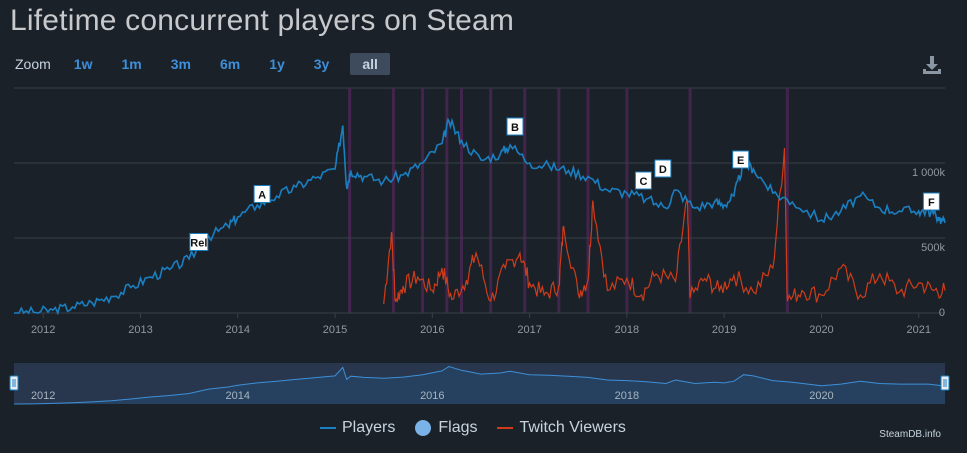 The height and width of the screenshot is (453, 967). What do you see at coordinates (43, 330) in the screenshot?
I see `x-tick-label: 2012` at bounding box center [43, 330].